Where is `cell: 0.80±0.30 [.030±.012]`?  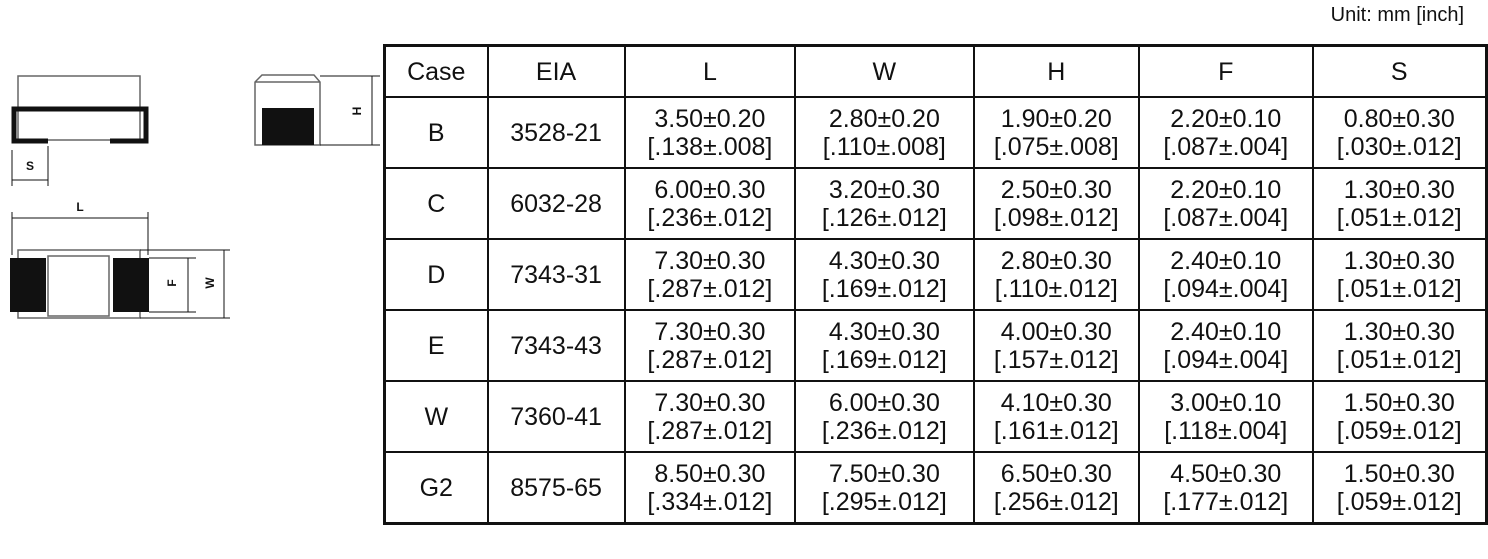 cell: 0.80±0.30 [.030±.012] is located at coordinates (1399, 132).